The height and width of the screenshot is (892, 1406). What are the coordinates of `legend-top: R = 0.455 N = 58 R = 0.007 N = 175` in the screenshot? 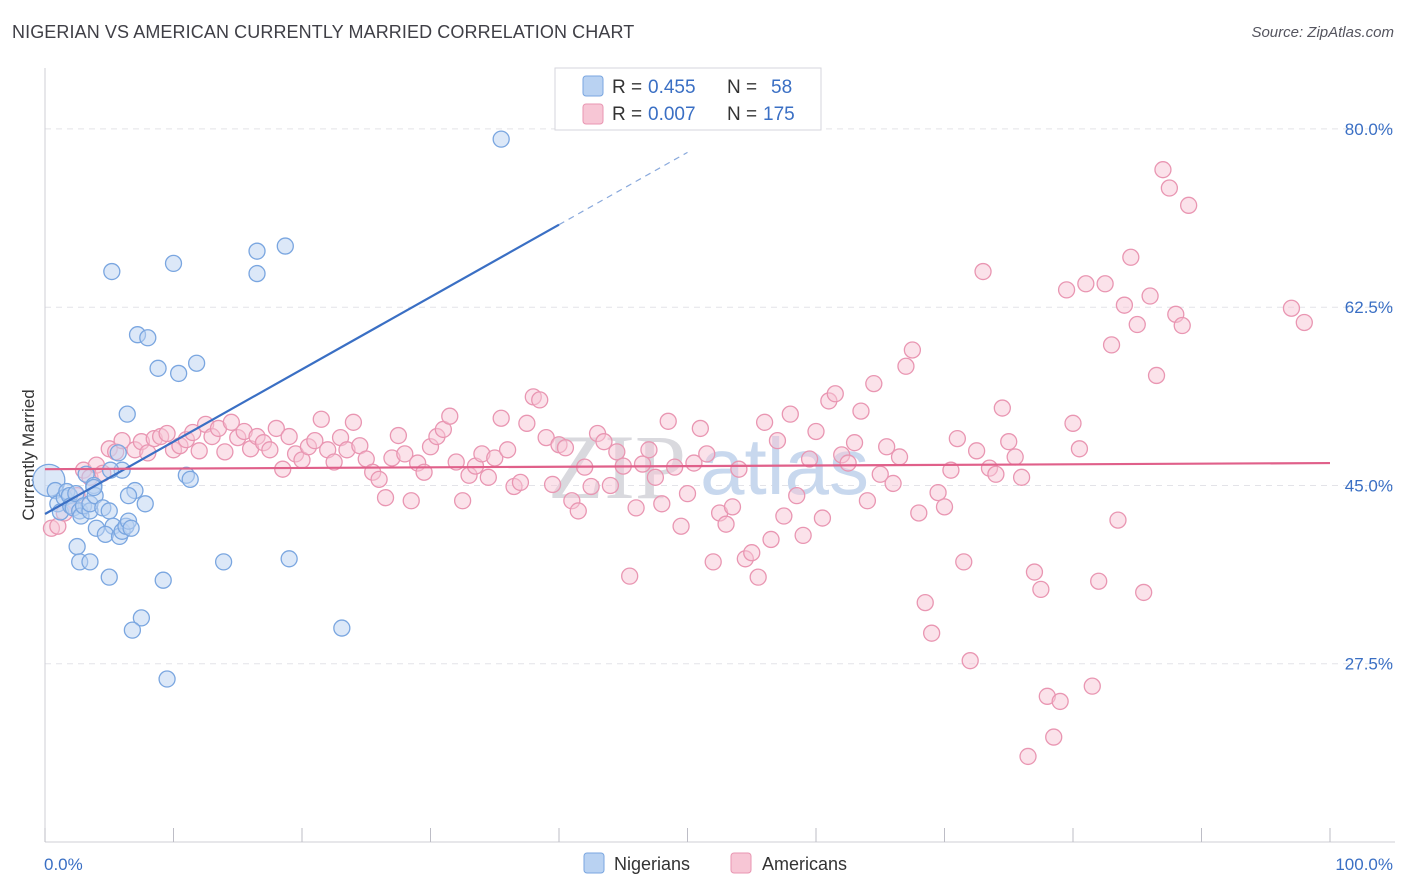 It's located at (688, 99).